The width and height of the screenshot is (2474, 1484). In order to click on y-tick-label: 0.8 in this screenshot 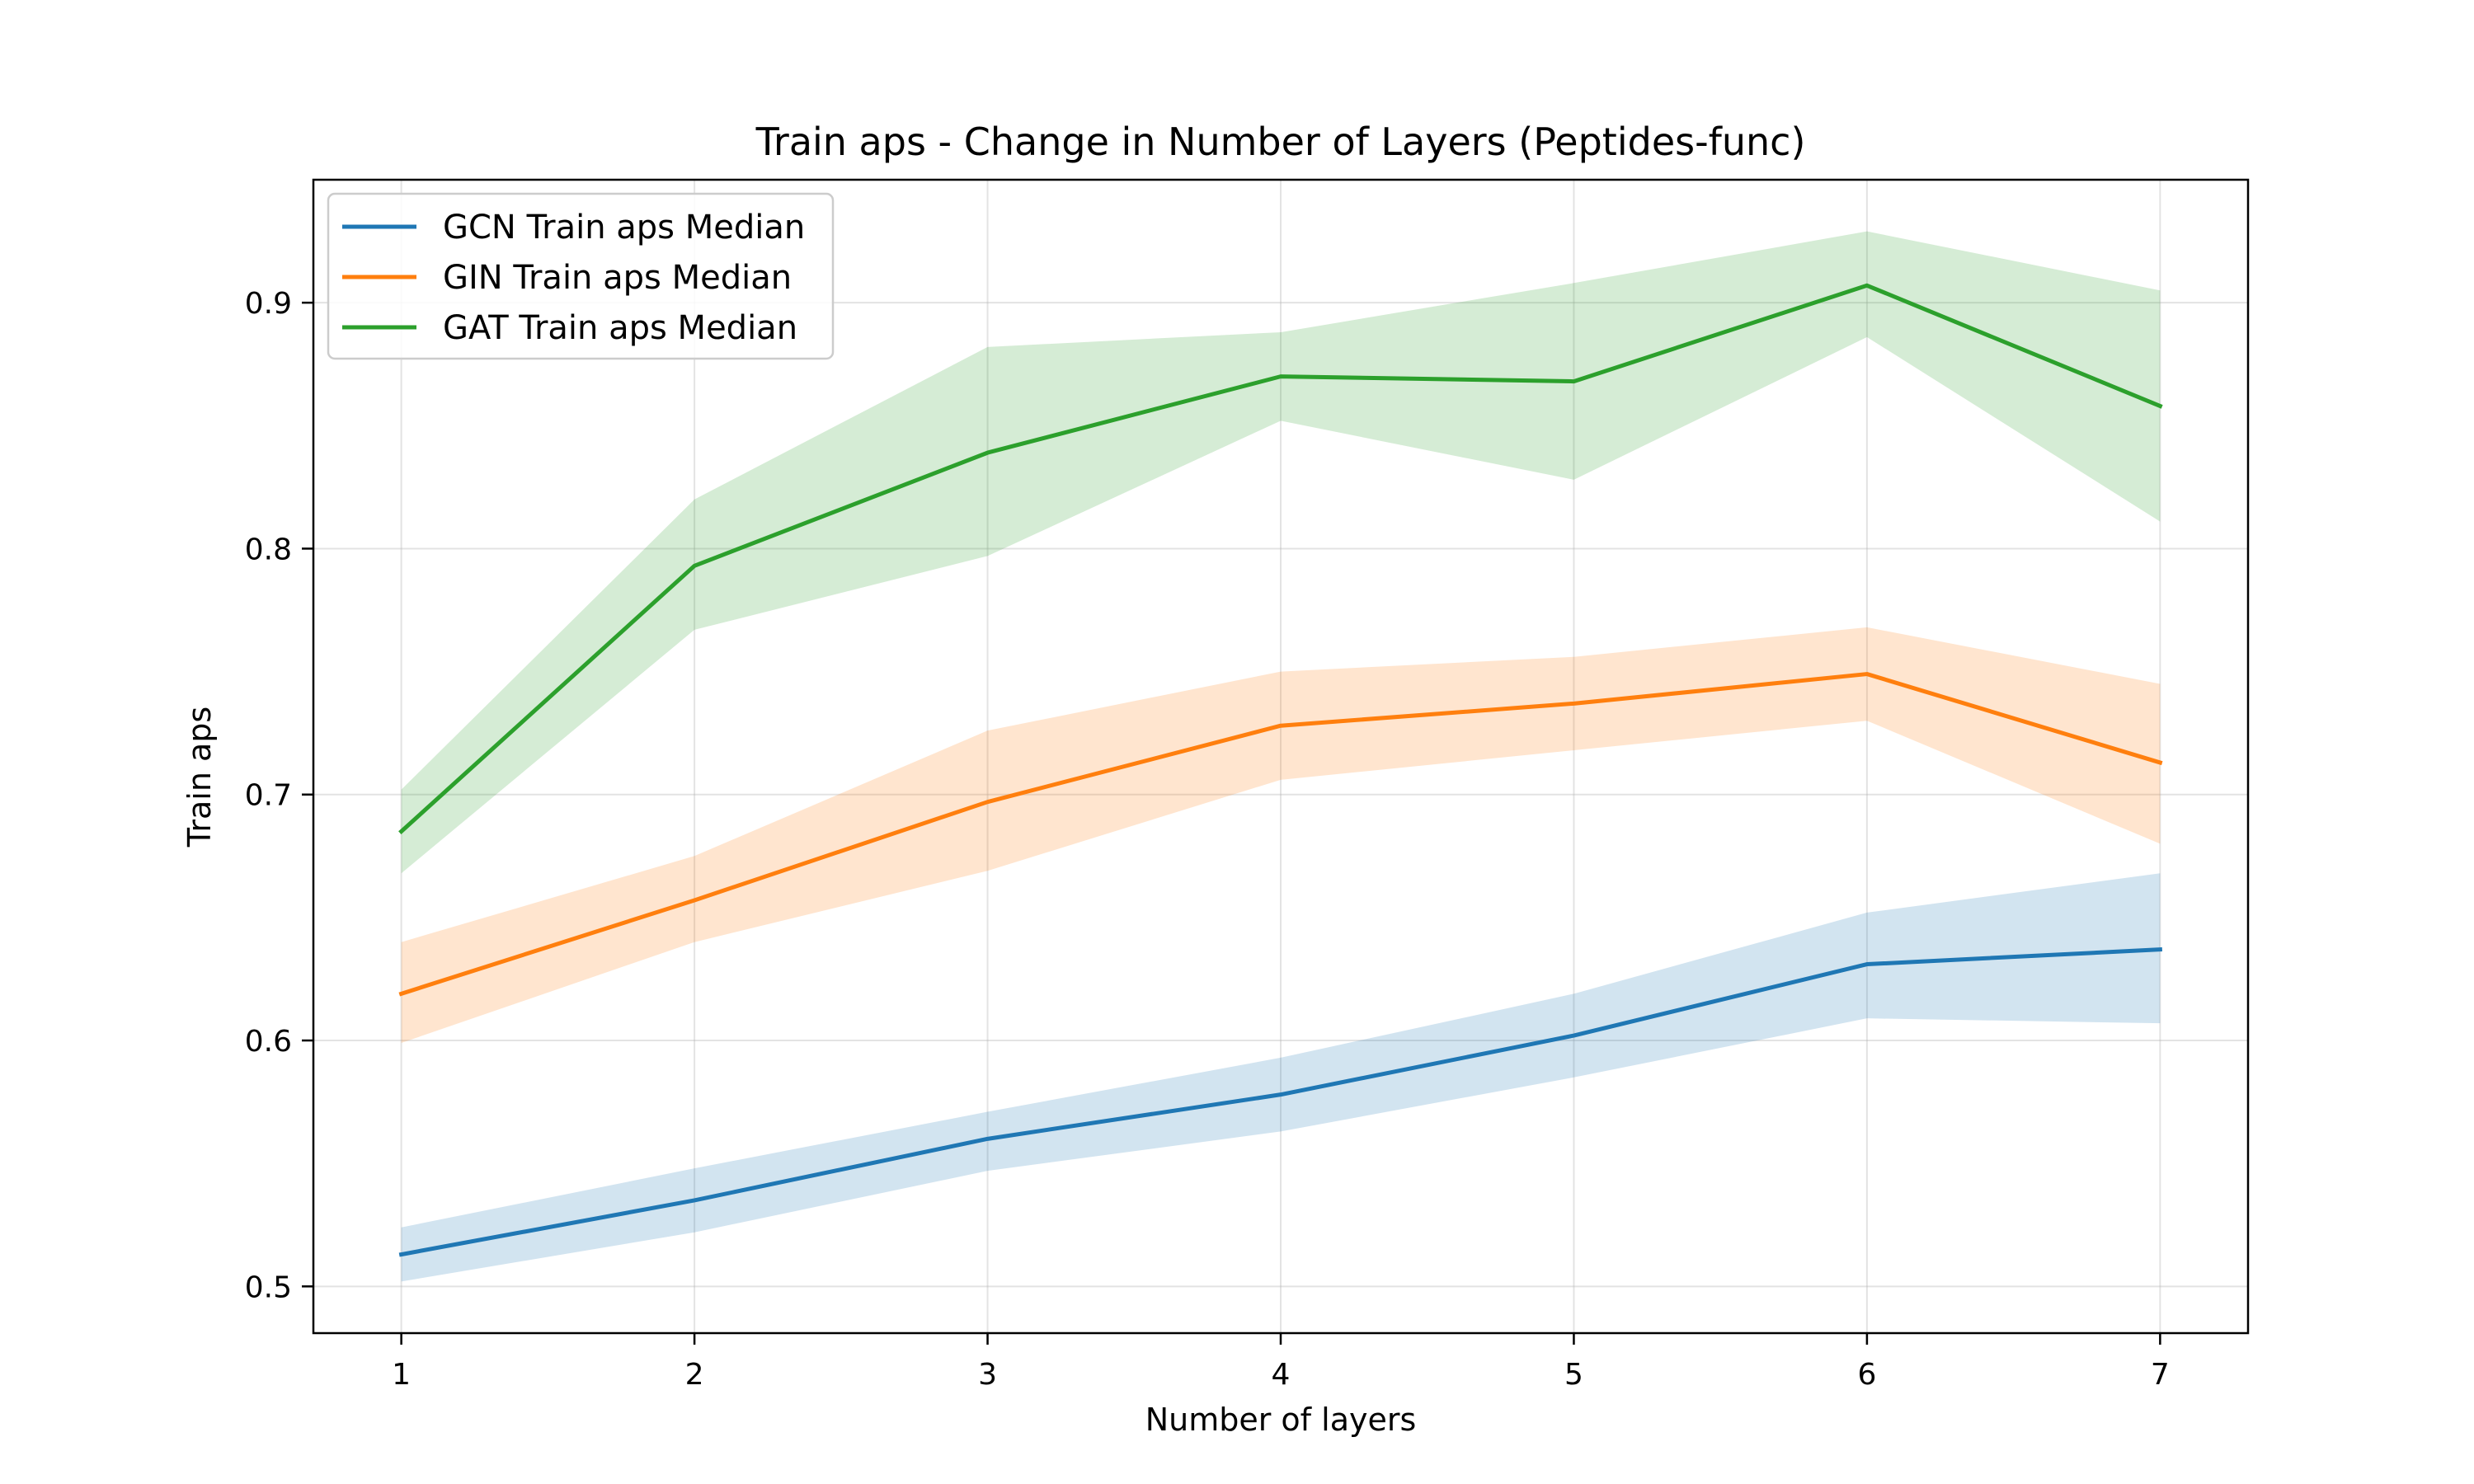, I will do `click(268, 549)`.